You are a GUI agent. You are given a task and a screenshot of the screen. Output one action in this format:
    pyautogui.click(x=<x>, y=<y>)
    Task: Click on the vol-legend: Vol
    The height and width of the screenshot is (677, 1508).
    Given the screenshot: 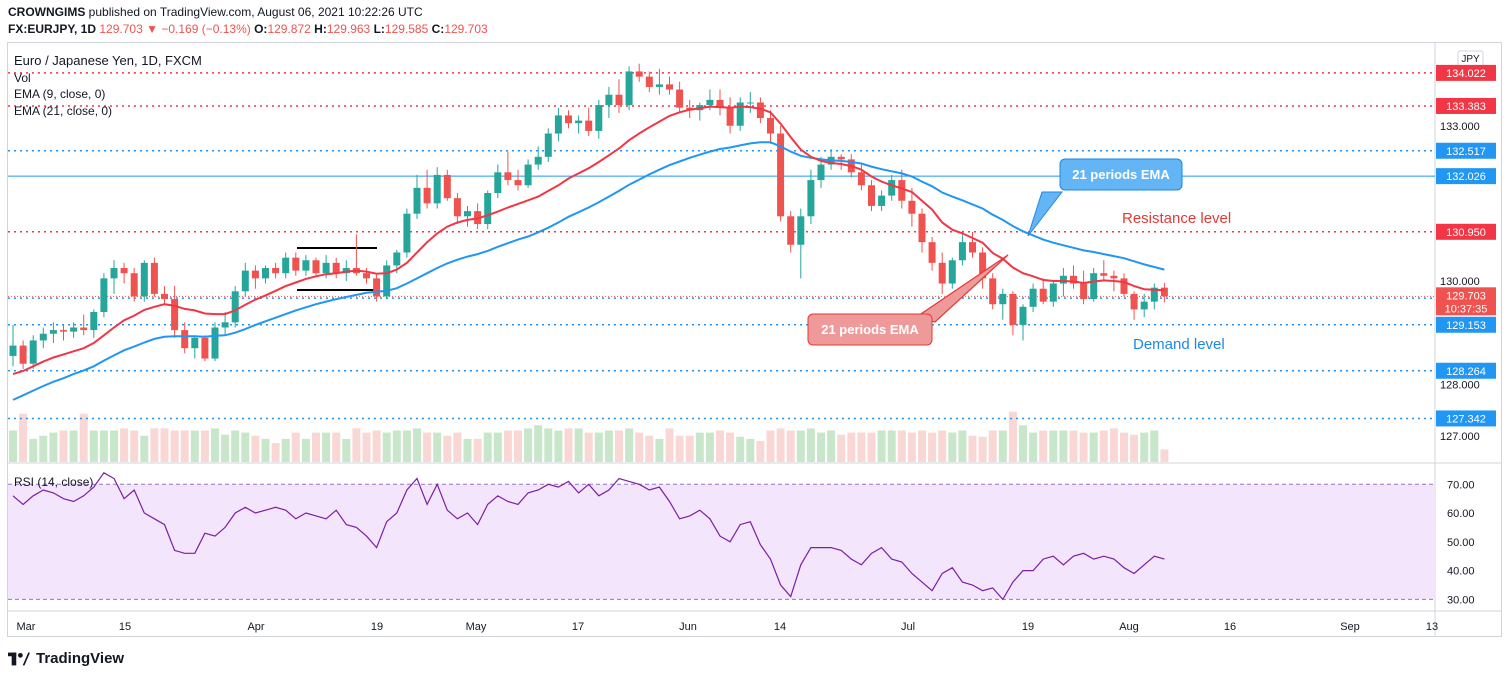 What is the action you would take?
    pyautogui.click(x=22, y=78)
    